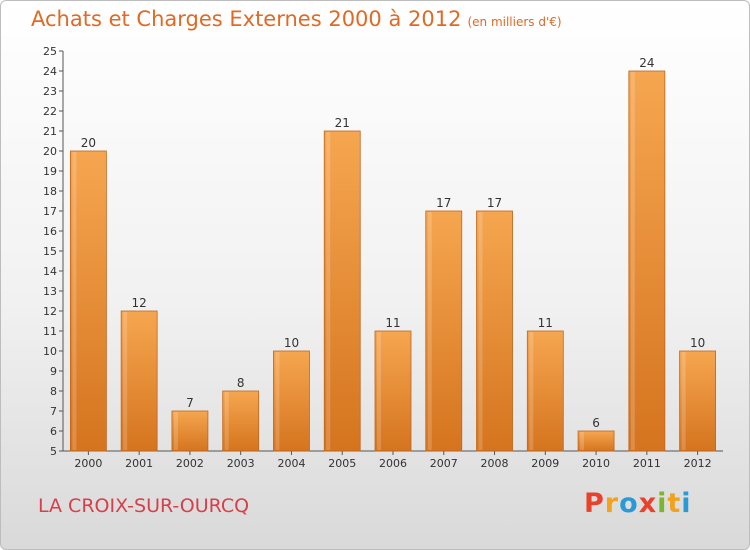 This screenshot has width=750, height=550. Describe the element at coordinates (241, 383) in the screenshot. I see `value-label-2003: 8` at that location.